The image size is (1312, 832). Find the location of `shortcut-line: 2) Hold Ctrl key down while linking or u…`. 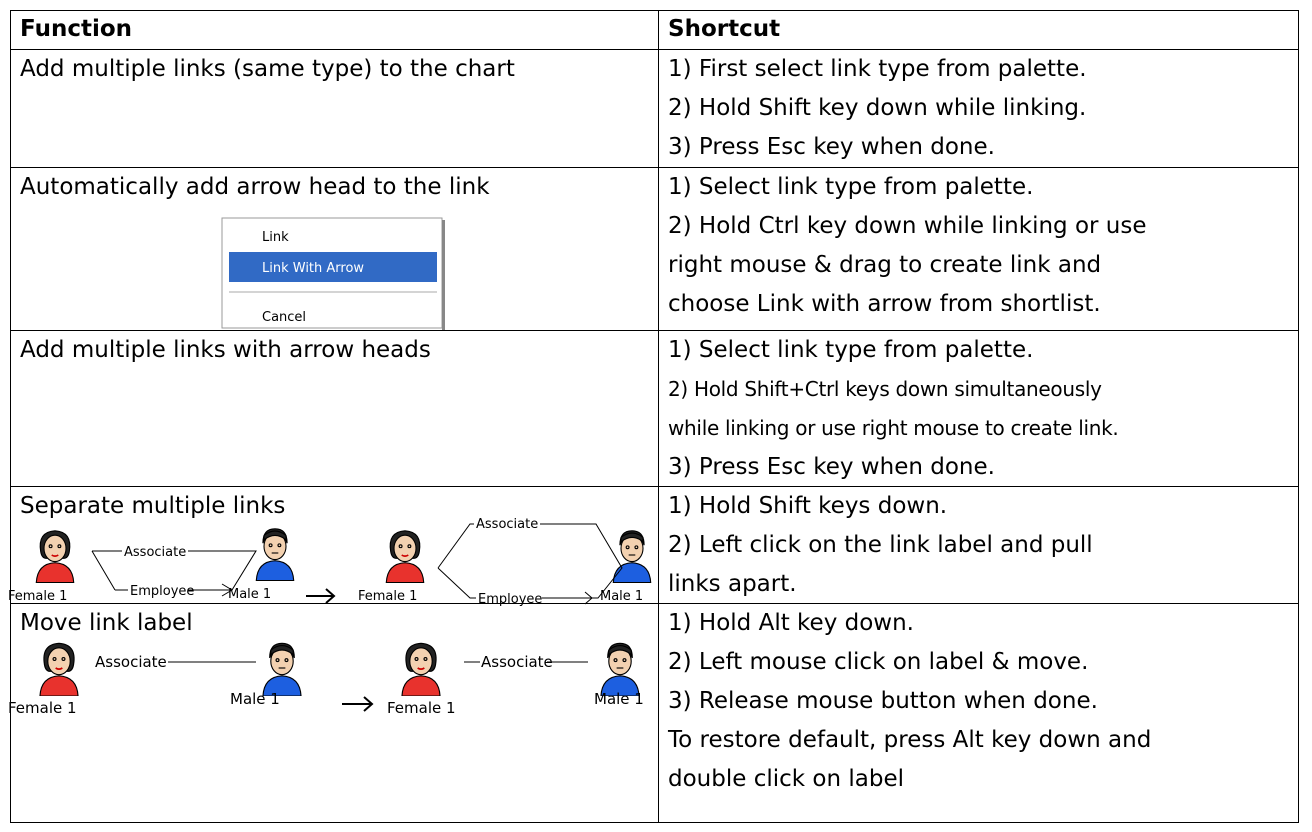

shortcut-line: 2) Hold Ctrl key down while linking or u… is located at coordinates (907, 226).